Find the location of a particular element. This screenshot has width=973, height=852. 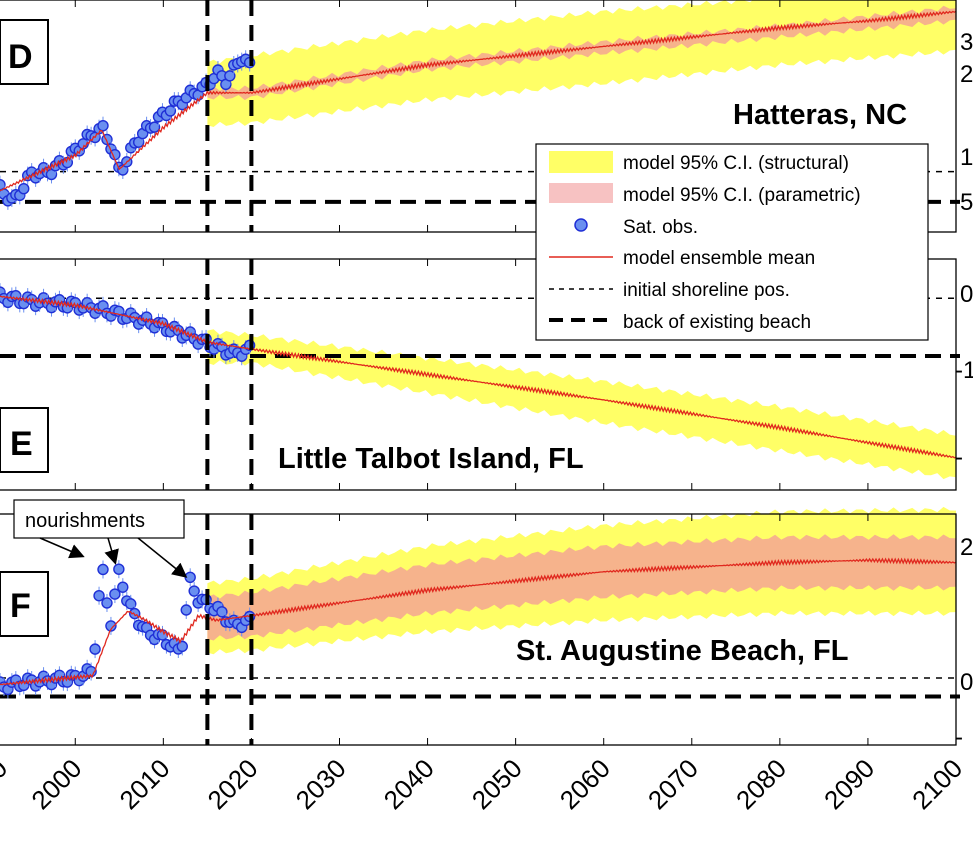

right-tick: 3 is located at coordinates (966, 42).